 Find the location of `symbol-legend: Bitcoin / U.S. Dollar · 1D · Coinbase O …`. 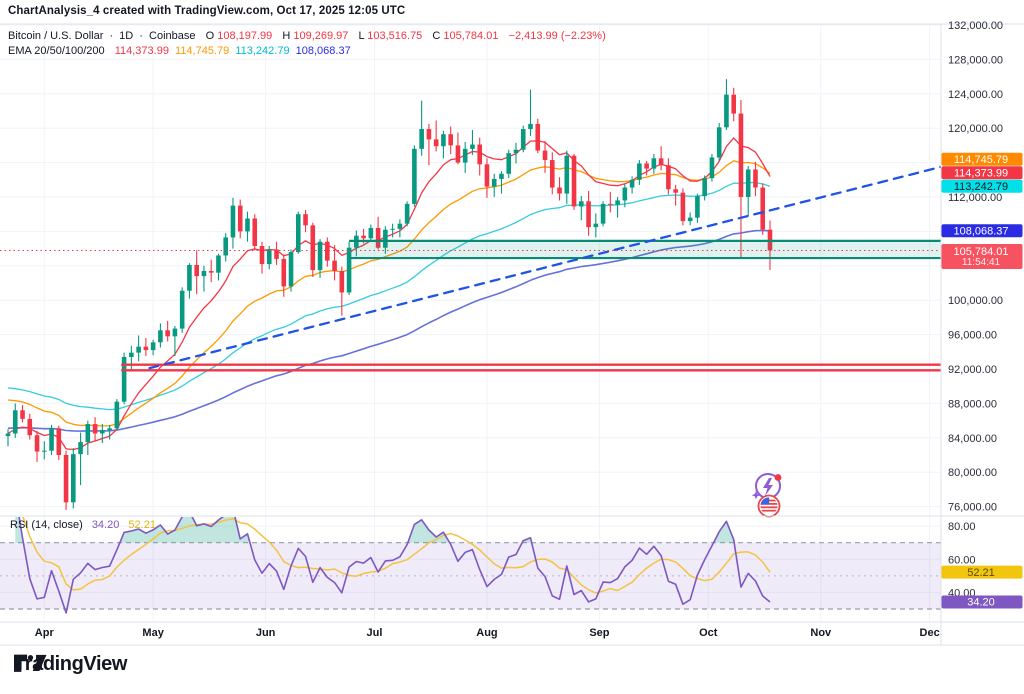

symbol-legend: Bitcoin / U.S. Dollar · 1D · Coinbase O … is located at coordinates (308, 36).